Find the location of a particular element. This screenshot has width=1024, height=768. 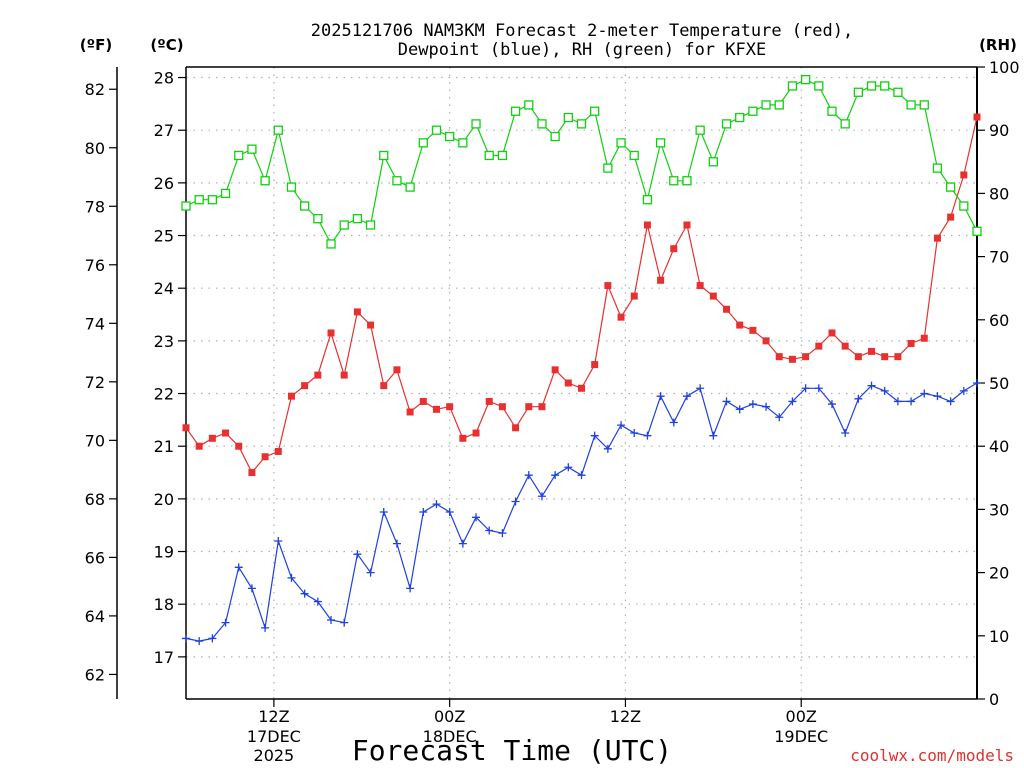

x-tick-date: 19DEC is located at coordinates (801, 736).